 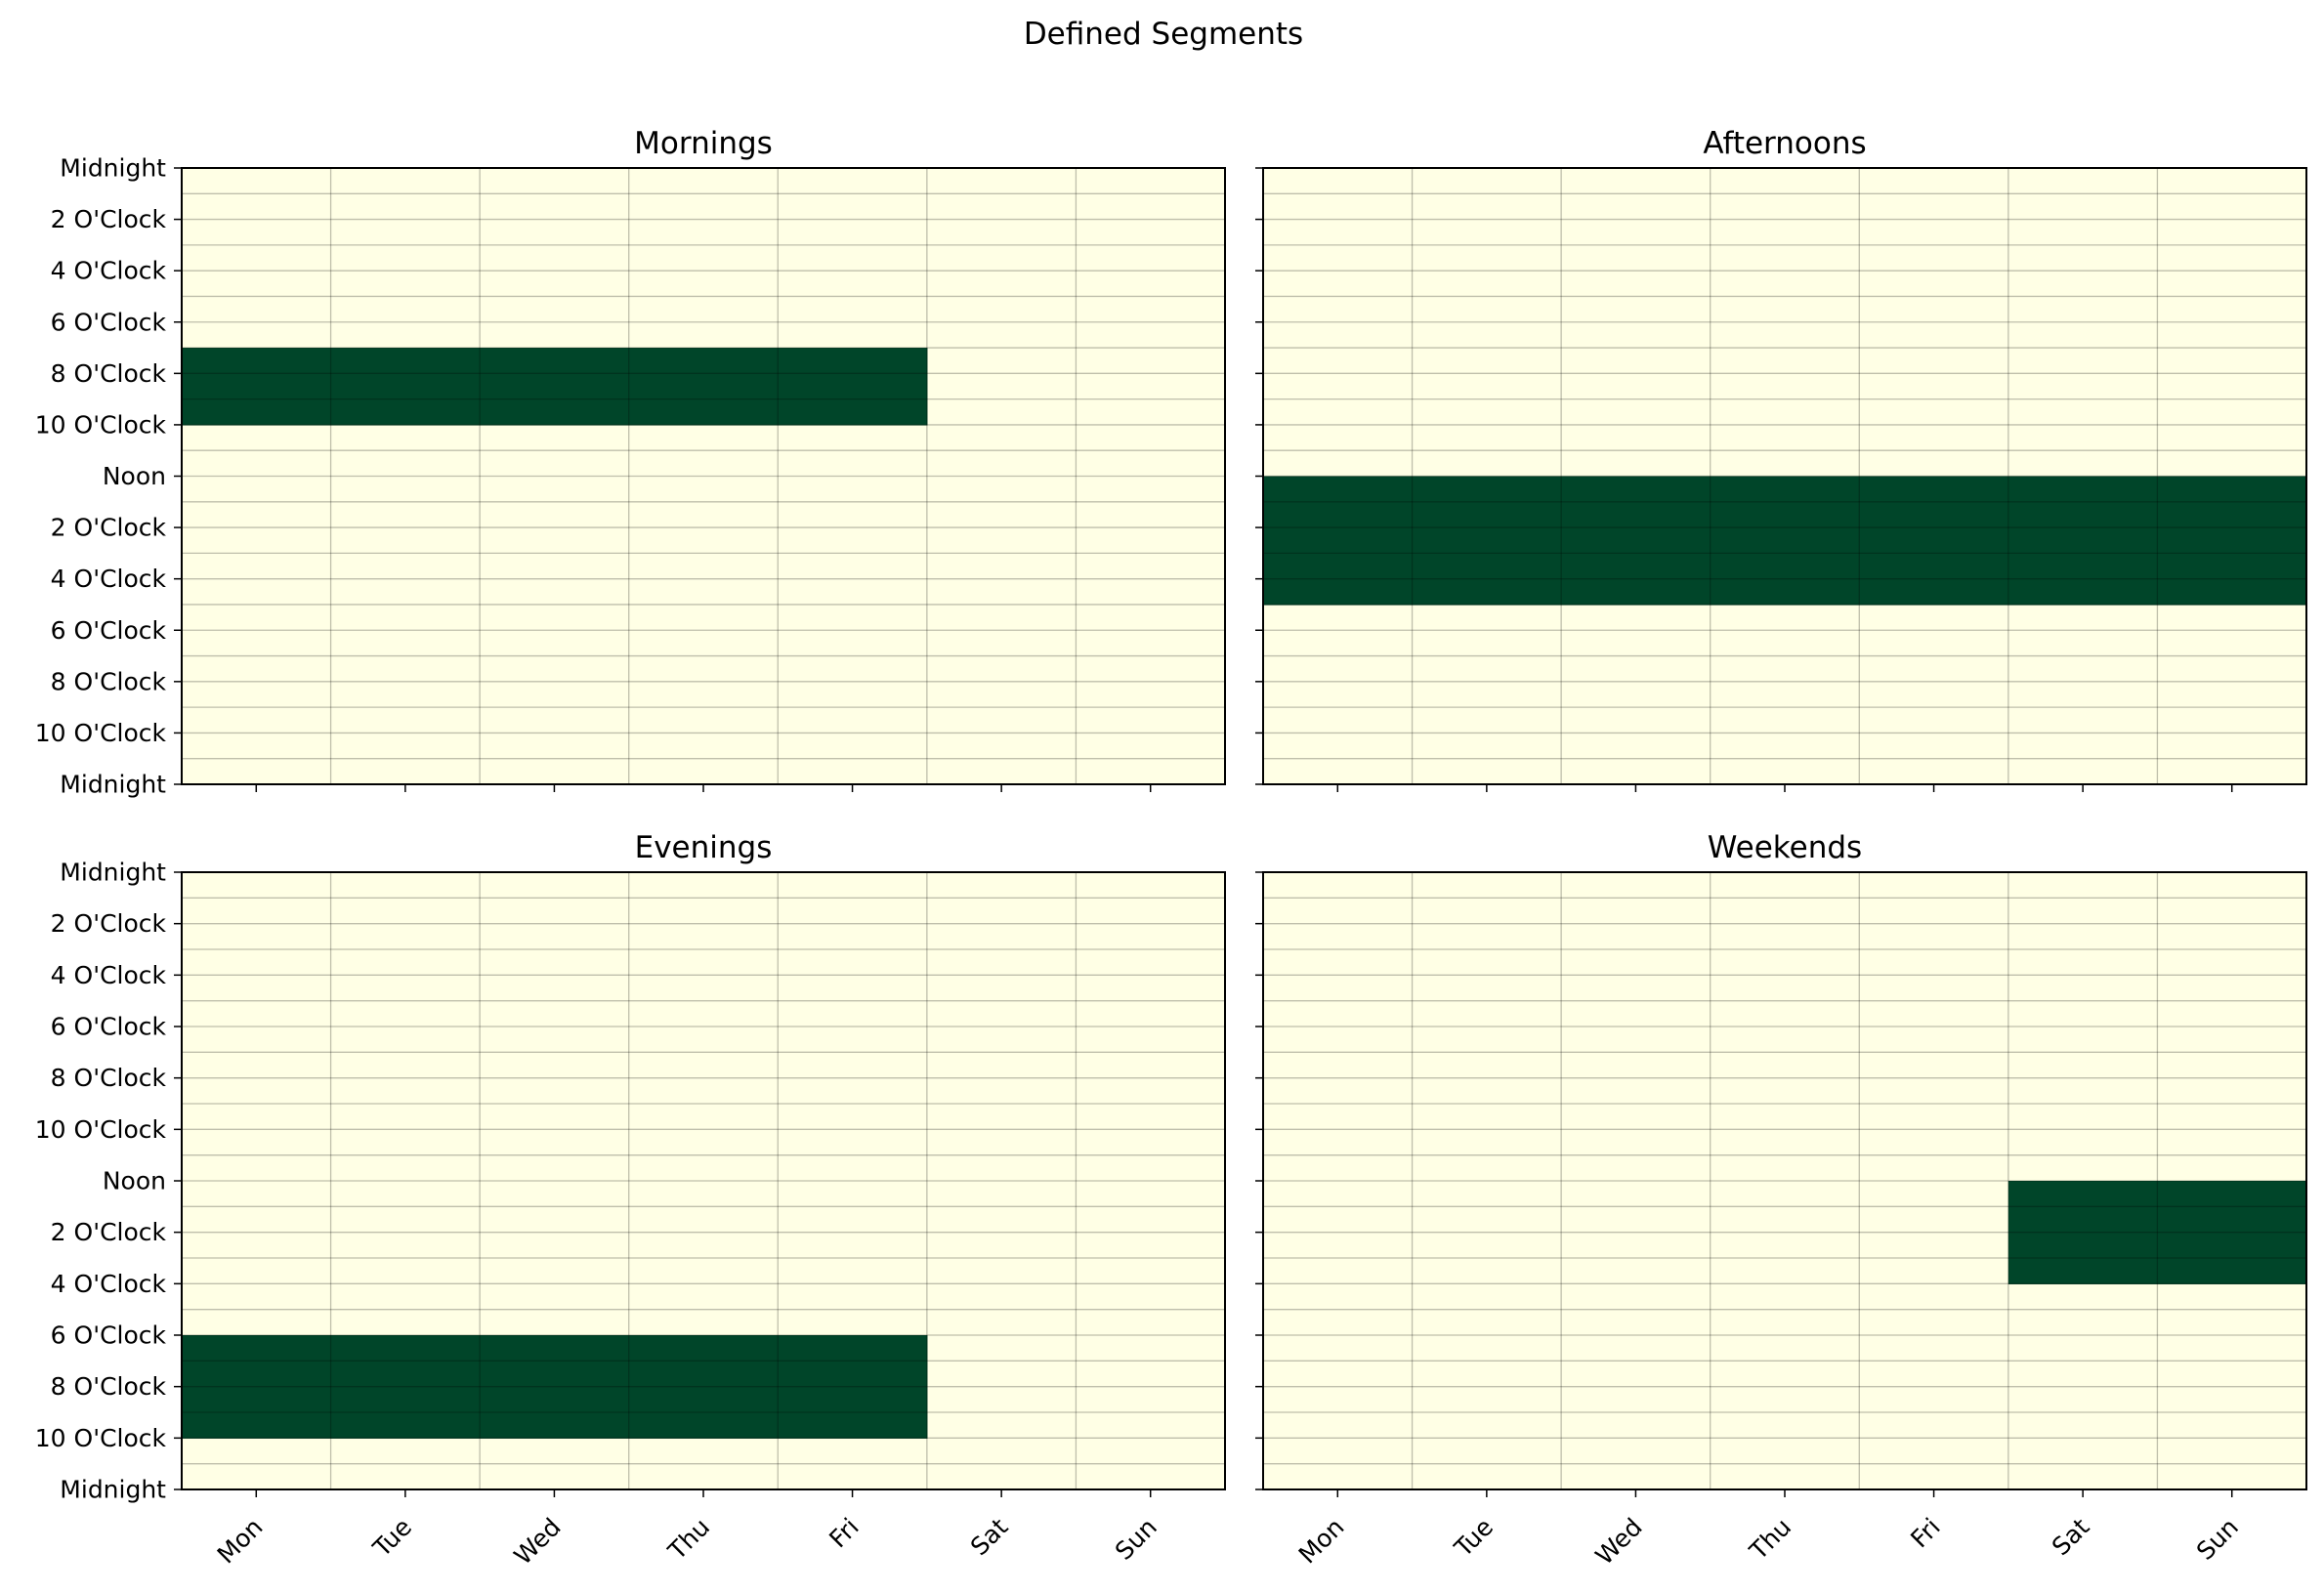 What do you see at coordinates (703, 143) in the screenshot?
I see `panel-title: Mornings` at bounding box center [703, 143].